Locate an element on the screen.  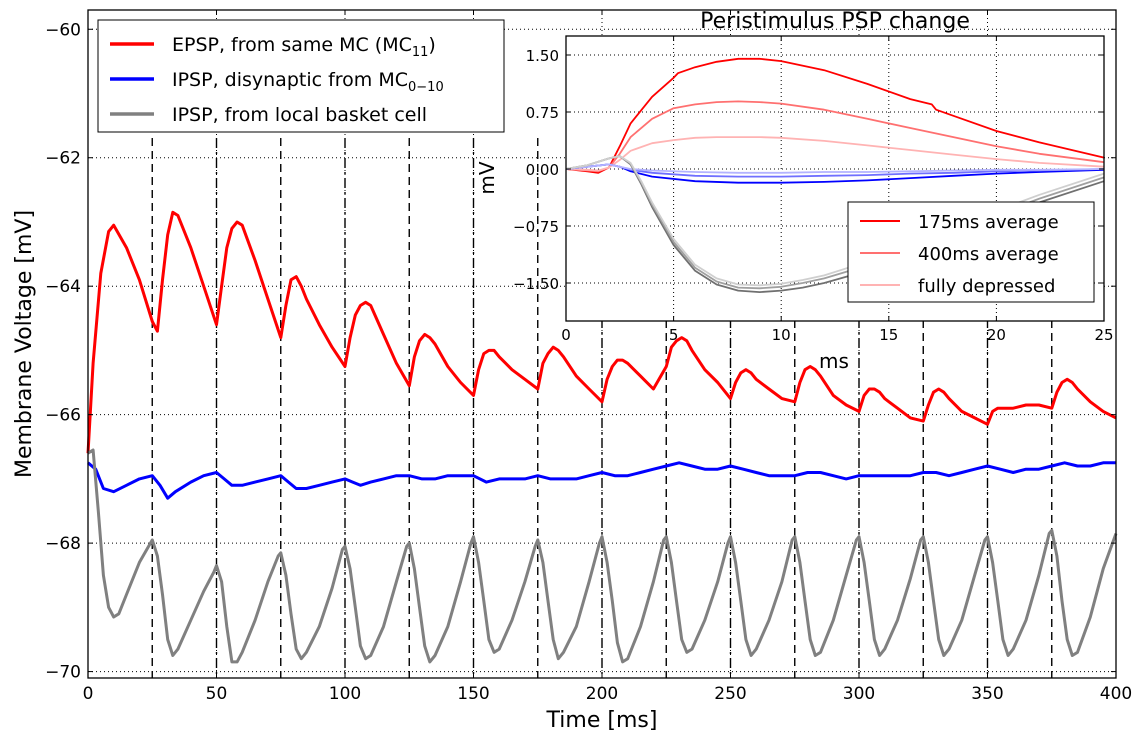
x-tick-label: 25 is located at coordinates (1103, 335).